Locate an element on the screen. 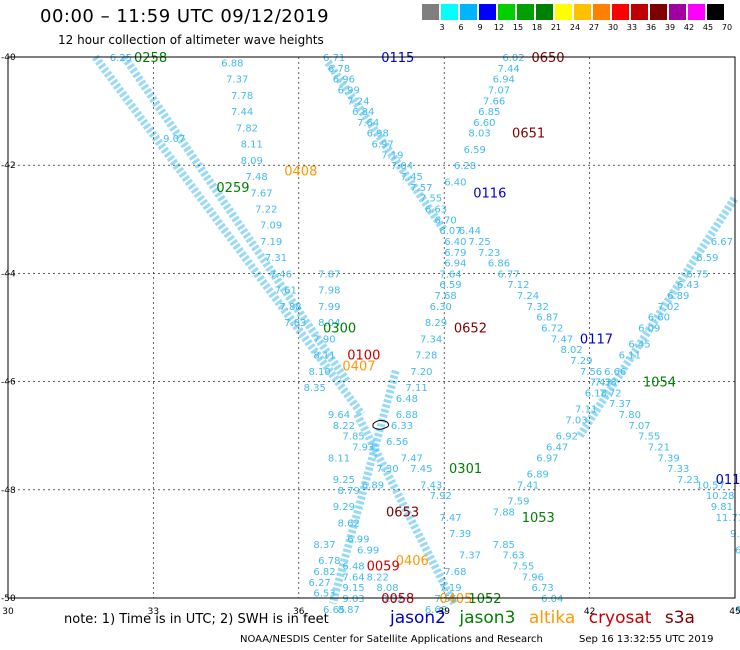 Image resolution: width=740 pixels, height=650 pixels. swh-value: 6.71 is located at coordinates (334, 58).